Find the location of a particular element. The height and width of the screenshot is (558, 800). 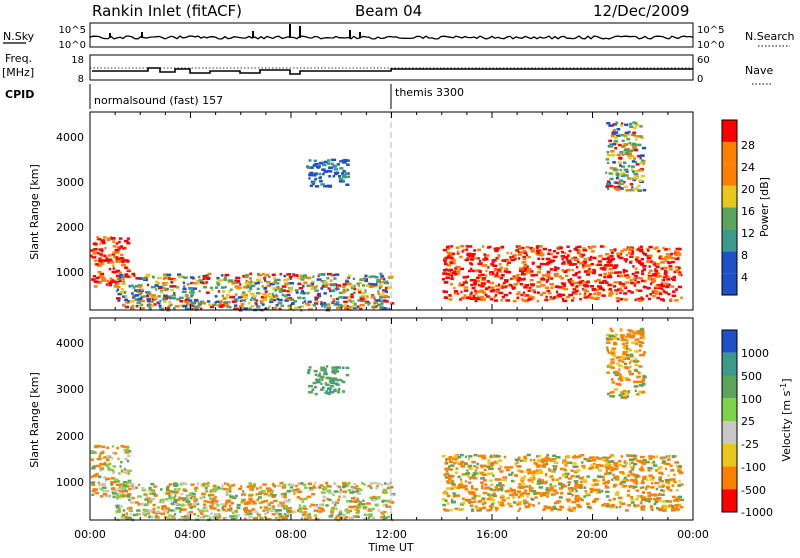

power-y-tick-4000: 4000 is located at coordinates (70, 137).